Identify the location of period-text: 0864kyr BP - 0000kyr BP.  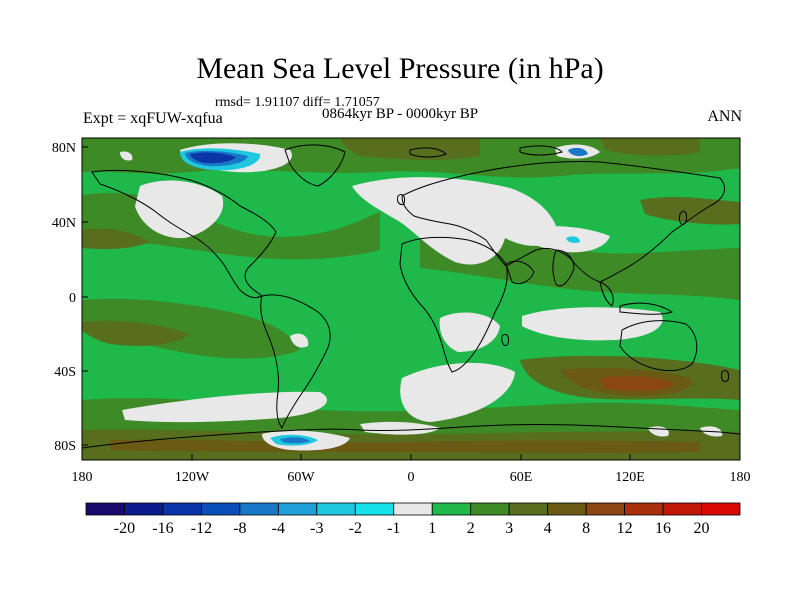
(400, 114).